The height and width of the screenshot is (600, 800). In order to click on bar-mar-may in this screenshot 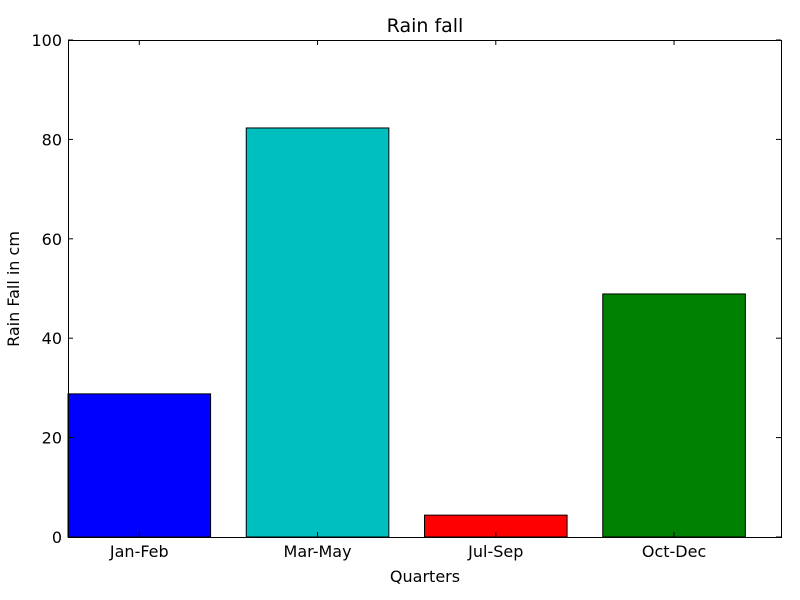, I will do `click(317, 332)`.